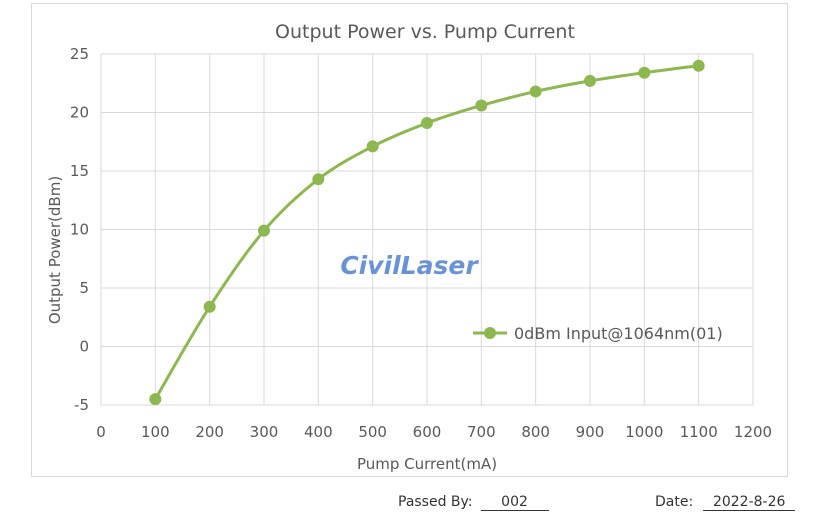 This screenshot has height=530, width=820. Describe the element at coordinates (749, 502) in the screenshot. I see `date-value: 2022-8-26` at that location.